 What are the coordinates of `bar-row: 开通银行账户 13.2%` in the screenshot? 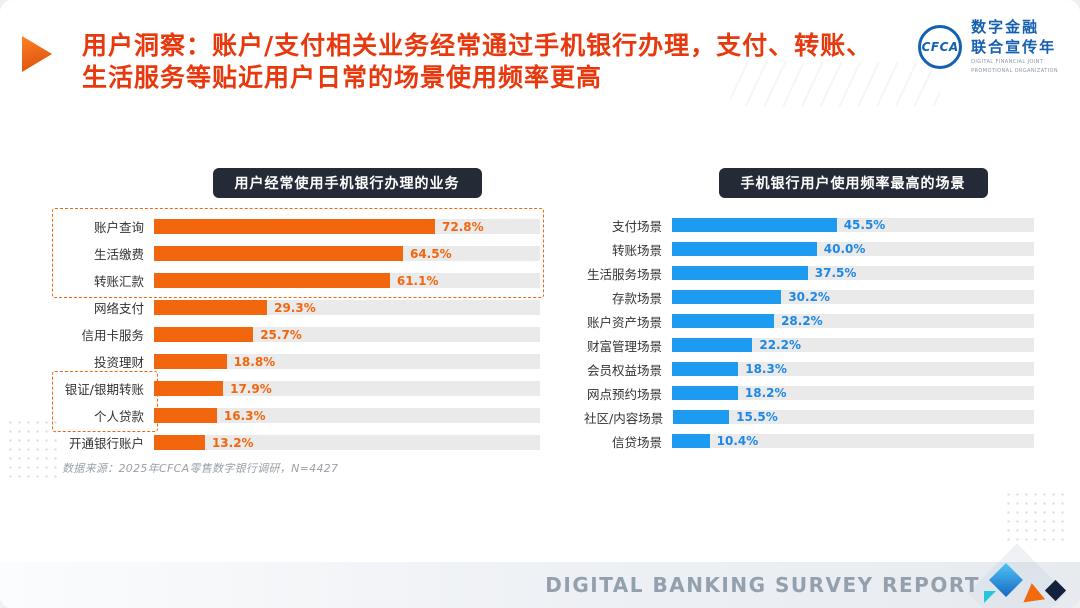 It's located at (301, 442).